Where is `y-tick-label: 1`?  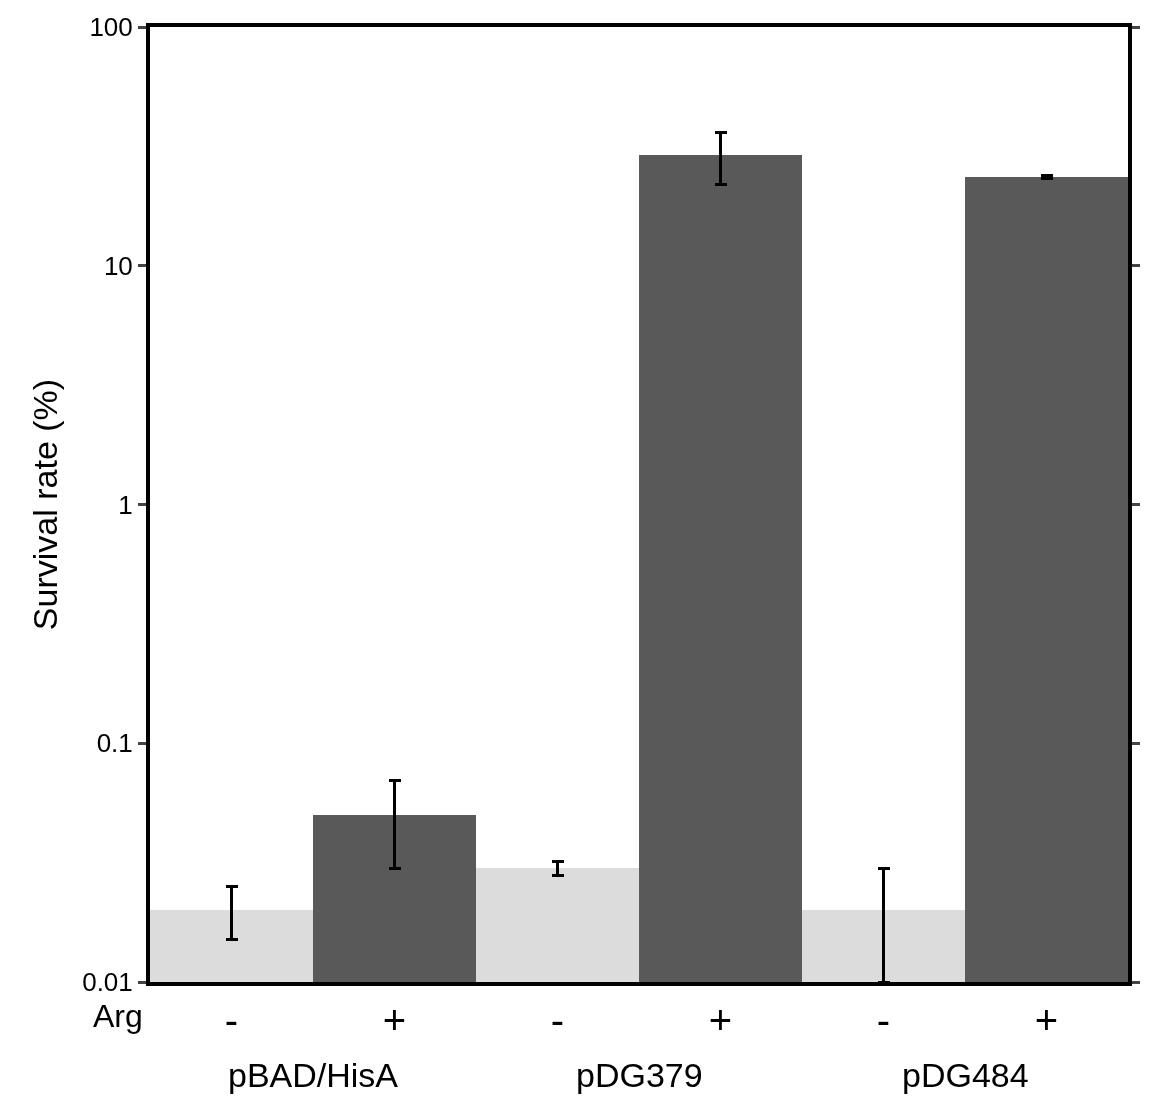 y-tick-label: 1 is located at coordinates (125, 504).